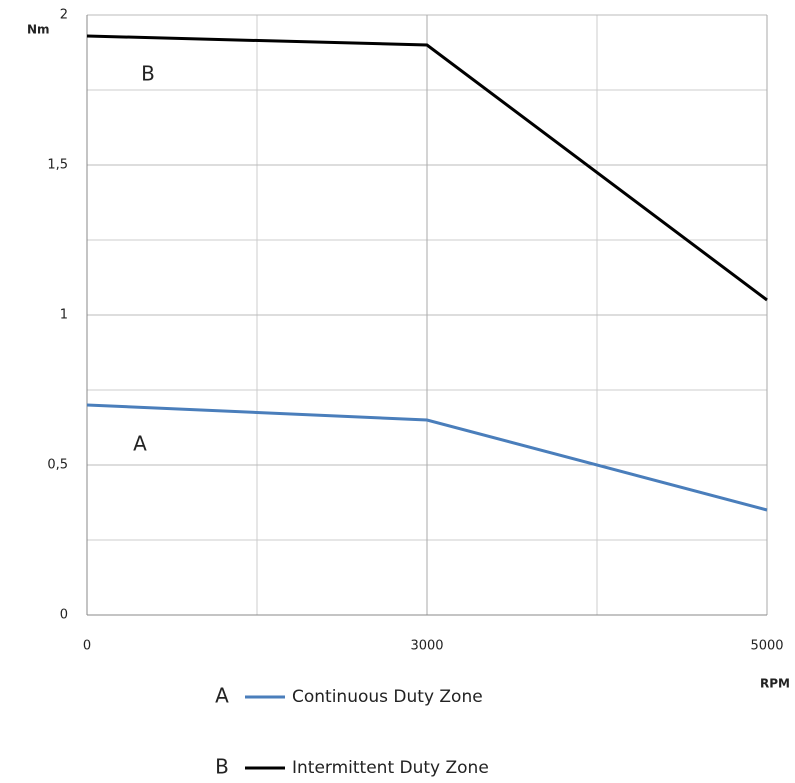 This screenshot has height=783, width=795. I want to click on y-axis-label: Nm, so click(38, 30).